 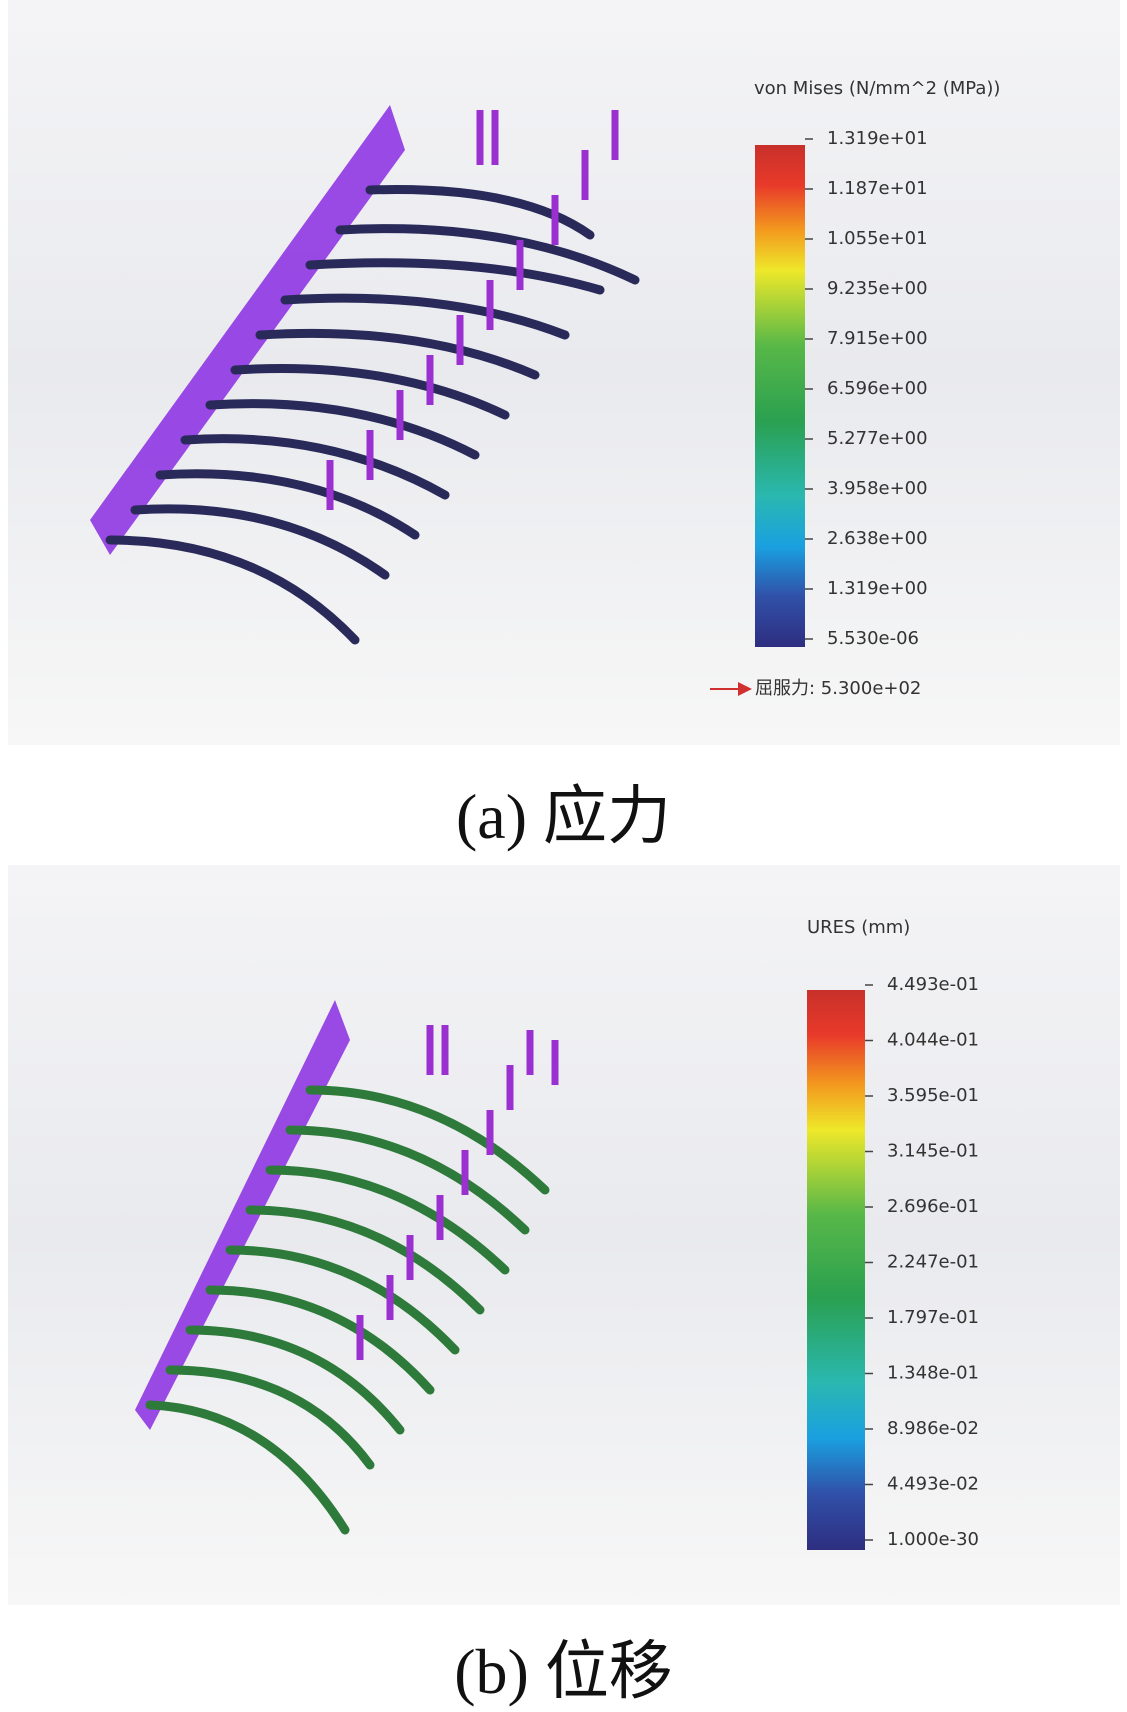 I want to click on legend-title: von Mises (N/mm^2 (MPa)), so click(x=877, y=88).